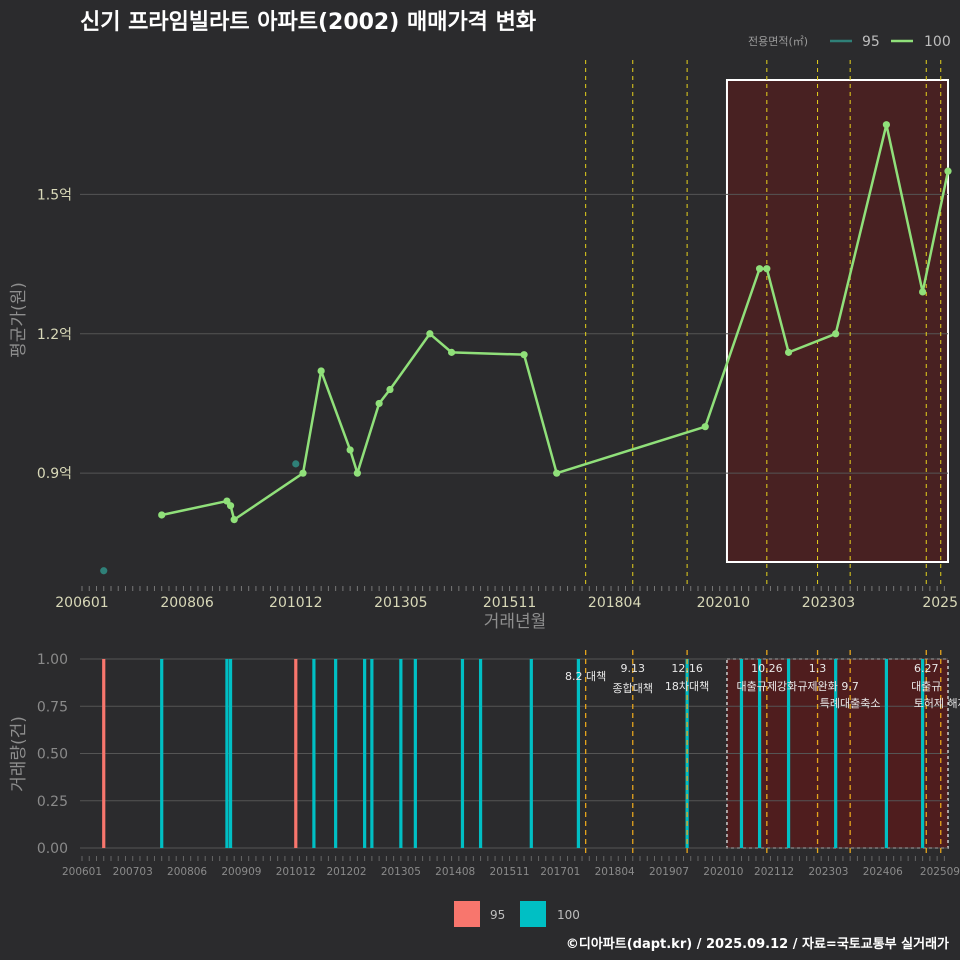  Describe the element at coordinates (774, 872) in the screenshot. I see `x-tick-label-bottom: 202112` at that location.